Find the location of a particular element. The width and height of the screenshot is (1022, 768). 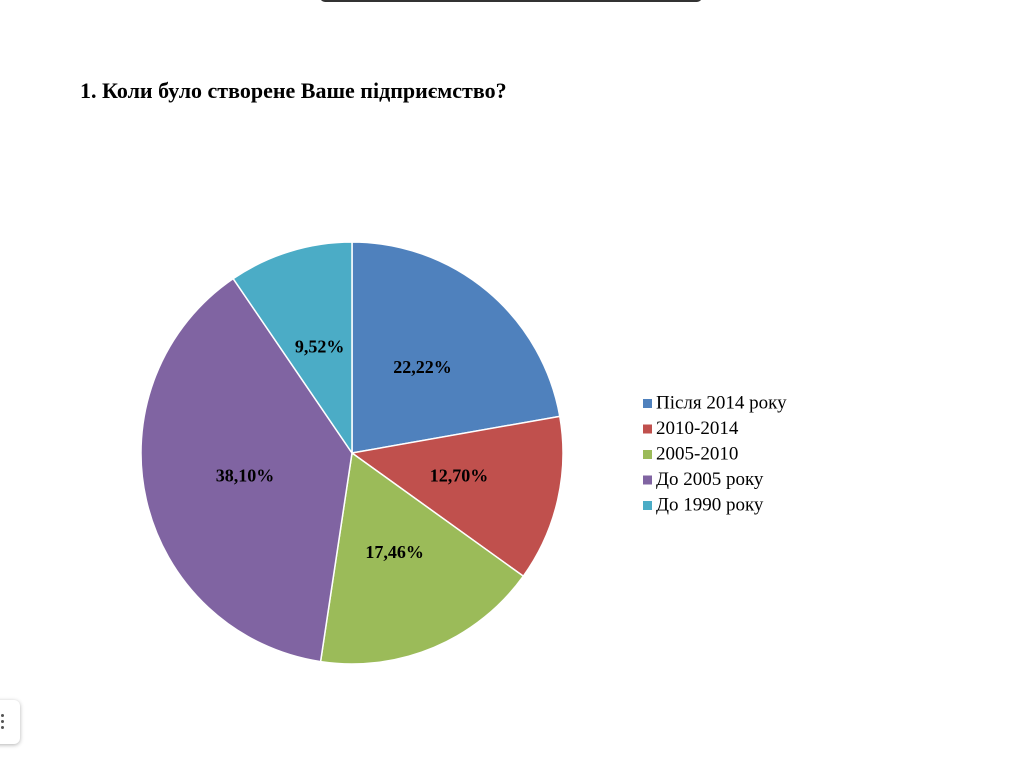

value-label: 22,22% is located at coordinates (422, 367).